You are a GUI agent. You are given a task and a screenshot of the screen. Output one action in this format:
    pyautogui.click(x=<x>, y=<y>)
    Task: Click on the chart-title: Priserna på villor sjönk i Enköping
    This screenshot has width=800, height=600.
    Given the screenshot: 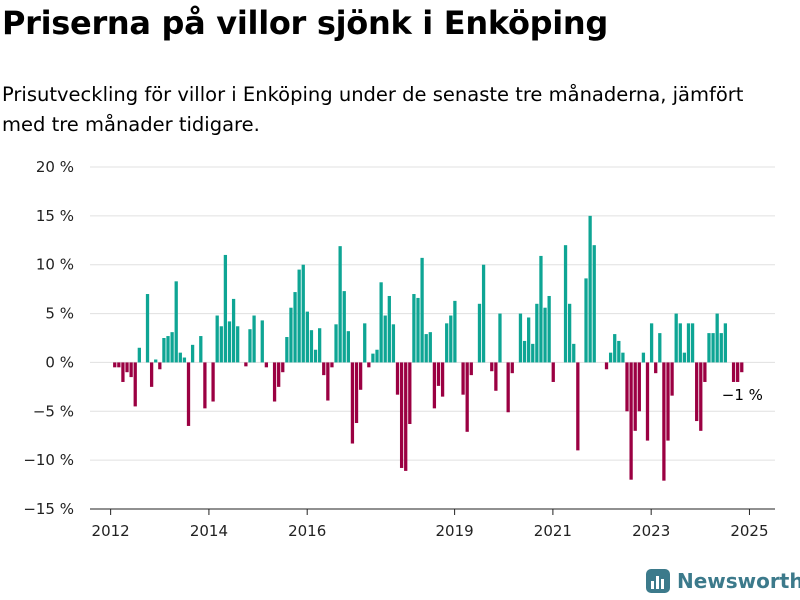 What is the action you would take?
    pyautogui.click(x=305, y=23)
    